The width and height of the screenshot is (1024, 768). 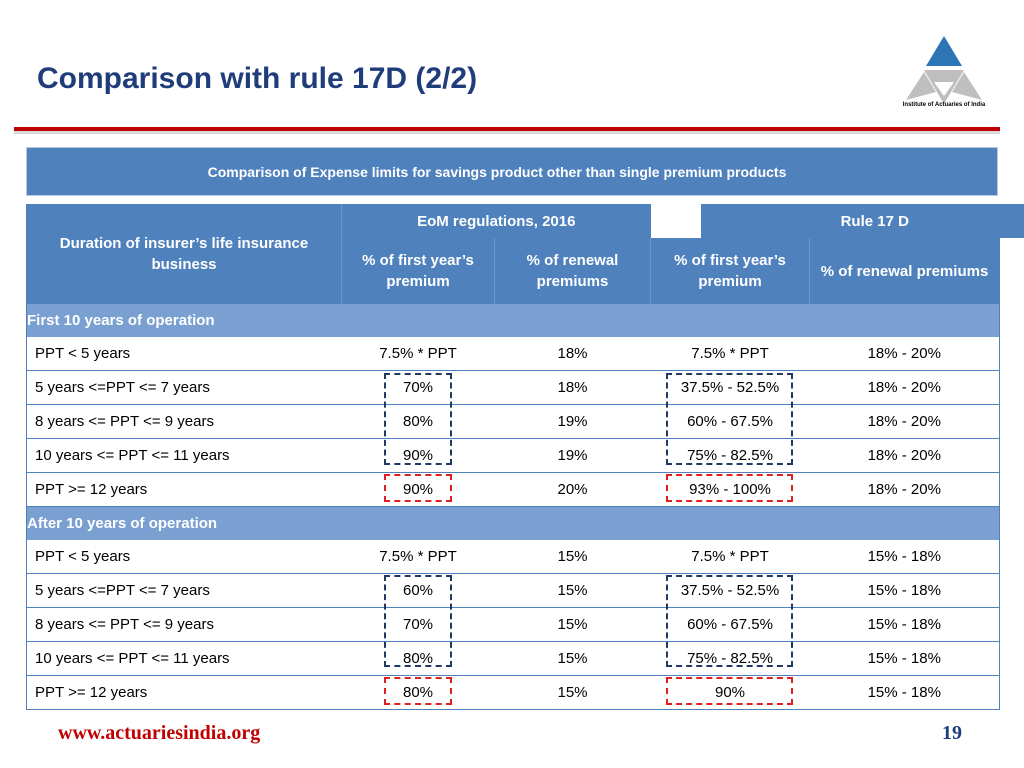 I want to click on title-divider-shadow, so click(x=507, y=132).